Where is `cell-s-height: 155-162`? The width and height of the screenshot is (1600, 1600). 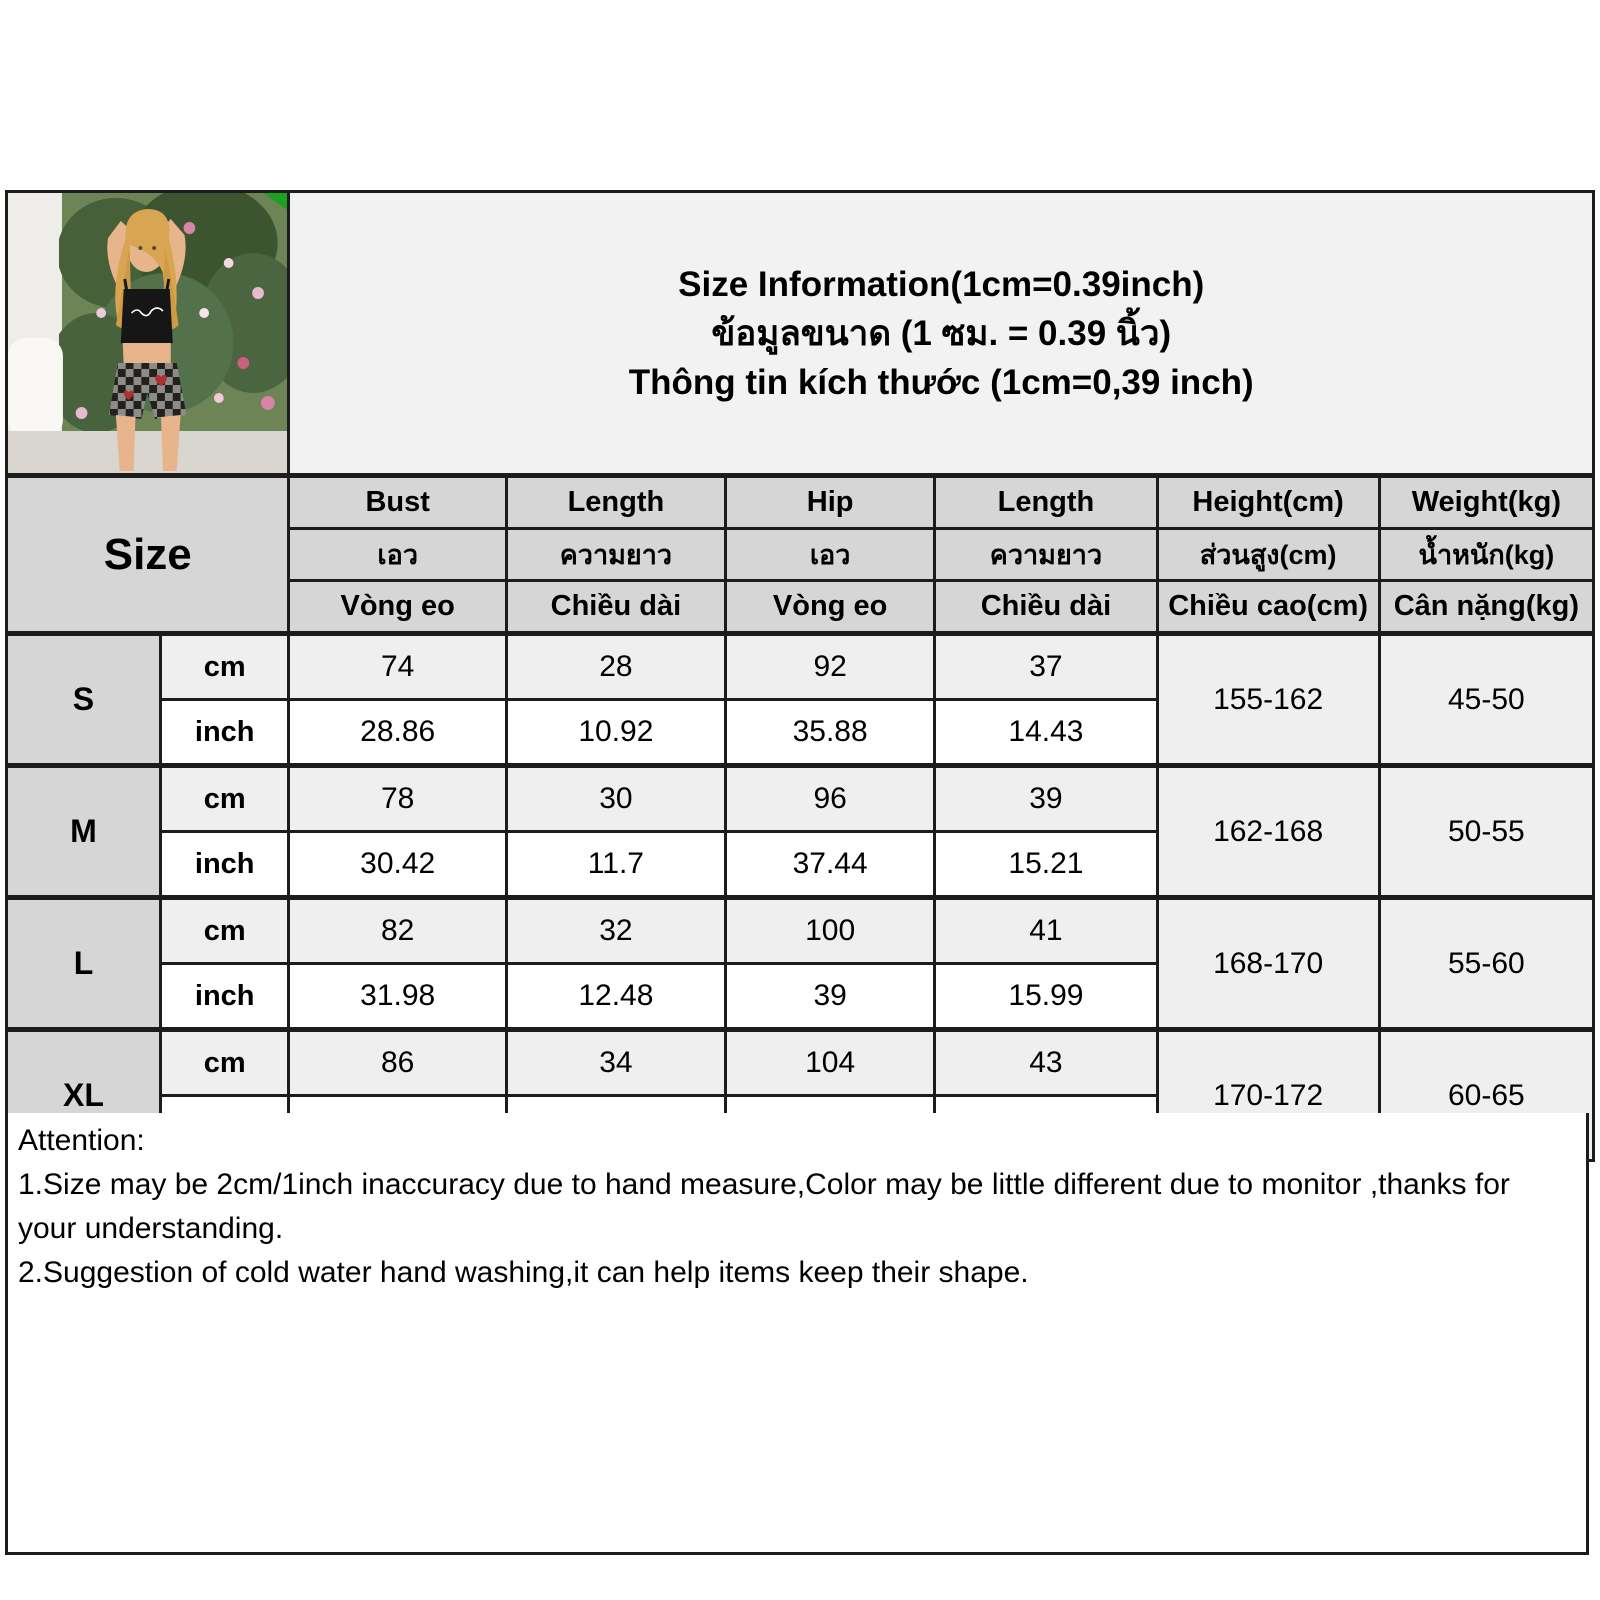
cell-s-height: 155-162 is located at coordinates (1268, 699).